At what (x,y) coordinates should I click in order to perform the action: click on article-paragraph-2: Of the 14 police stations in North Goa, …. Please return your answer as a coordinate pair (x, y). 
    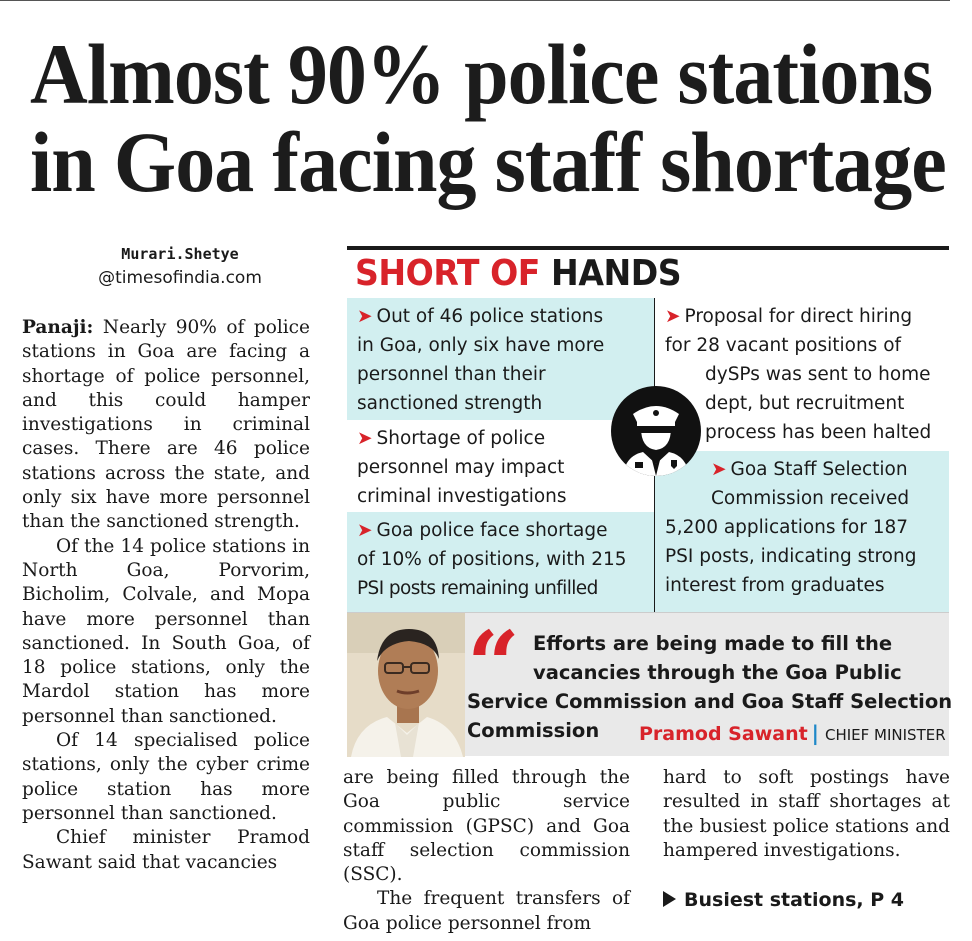
    Looking at the image, I should click on (166, 631).